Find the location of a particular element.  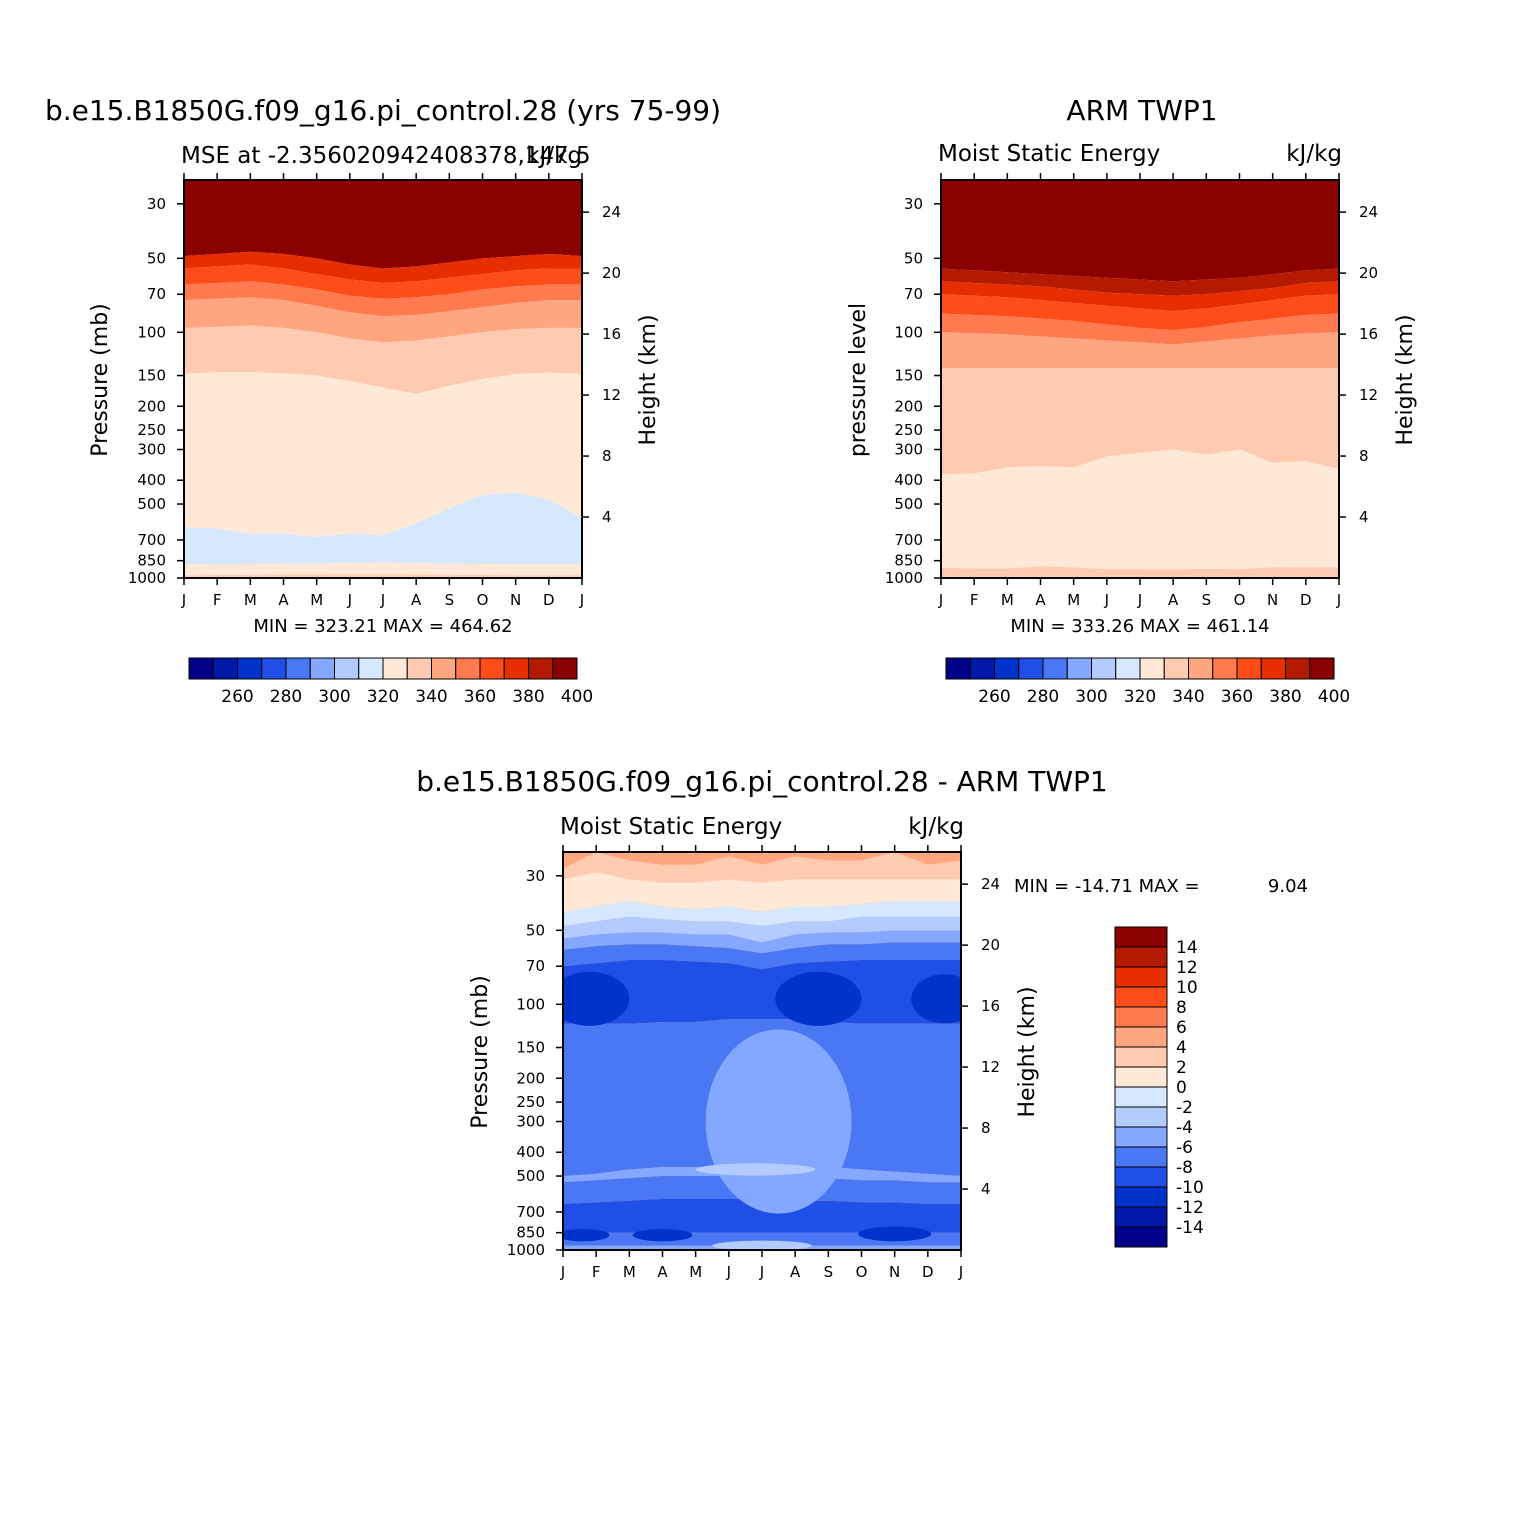

y-tick-label: 250 is located at coordinates (151, 430).